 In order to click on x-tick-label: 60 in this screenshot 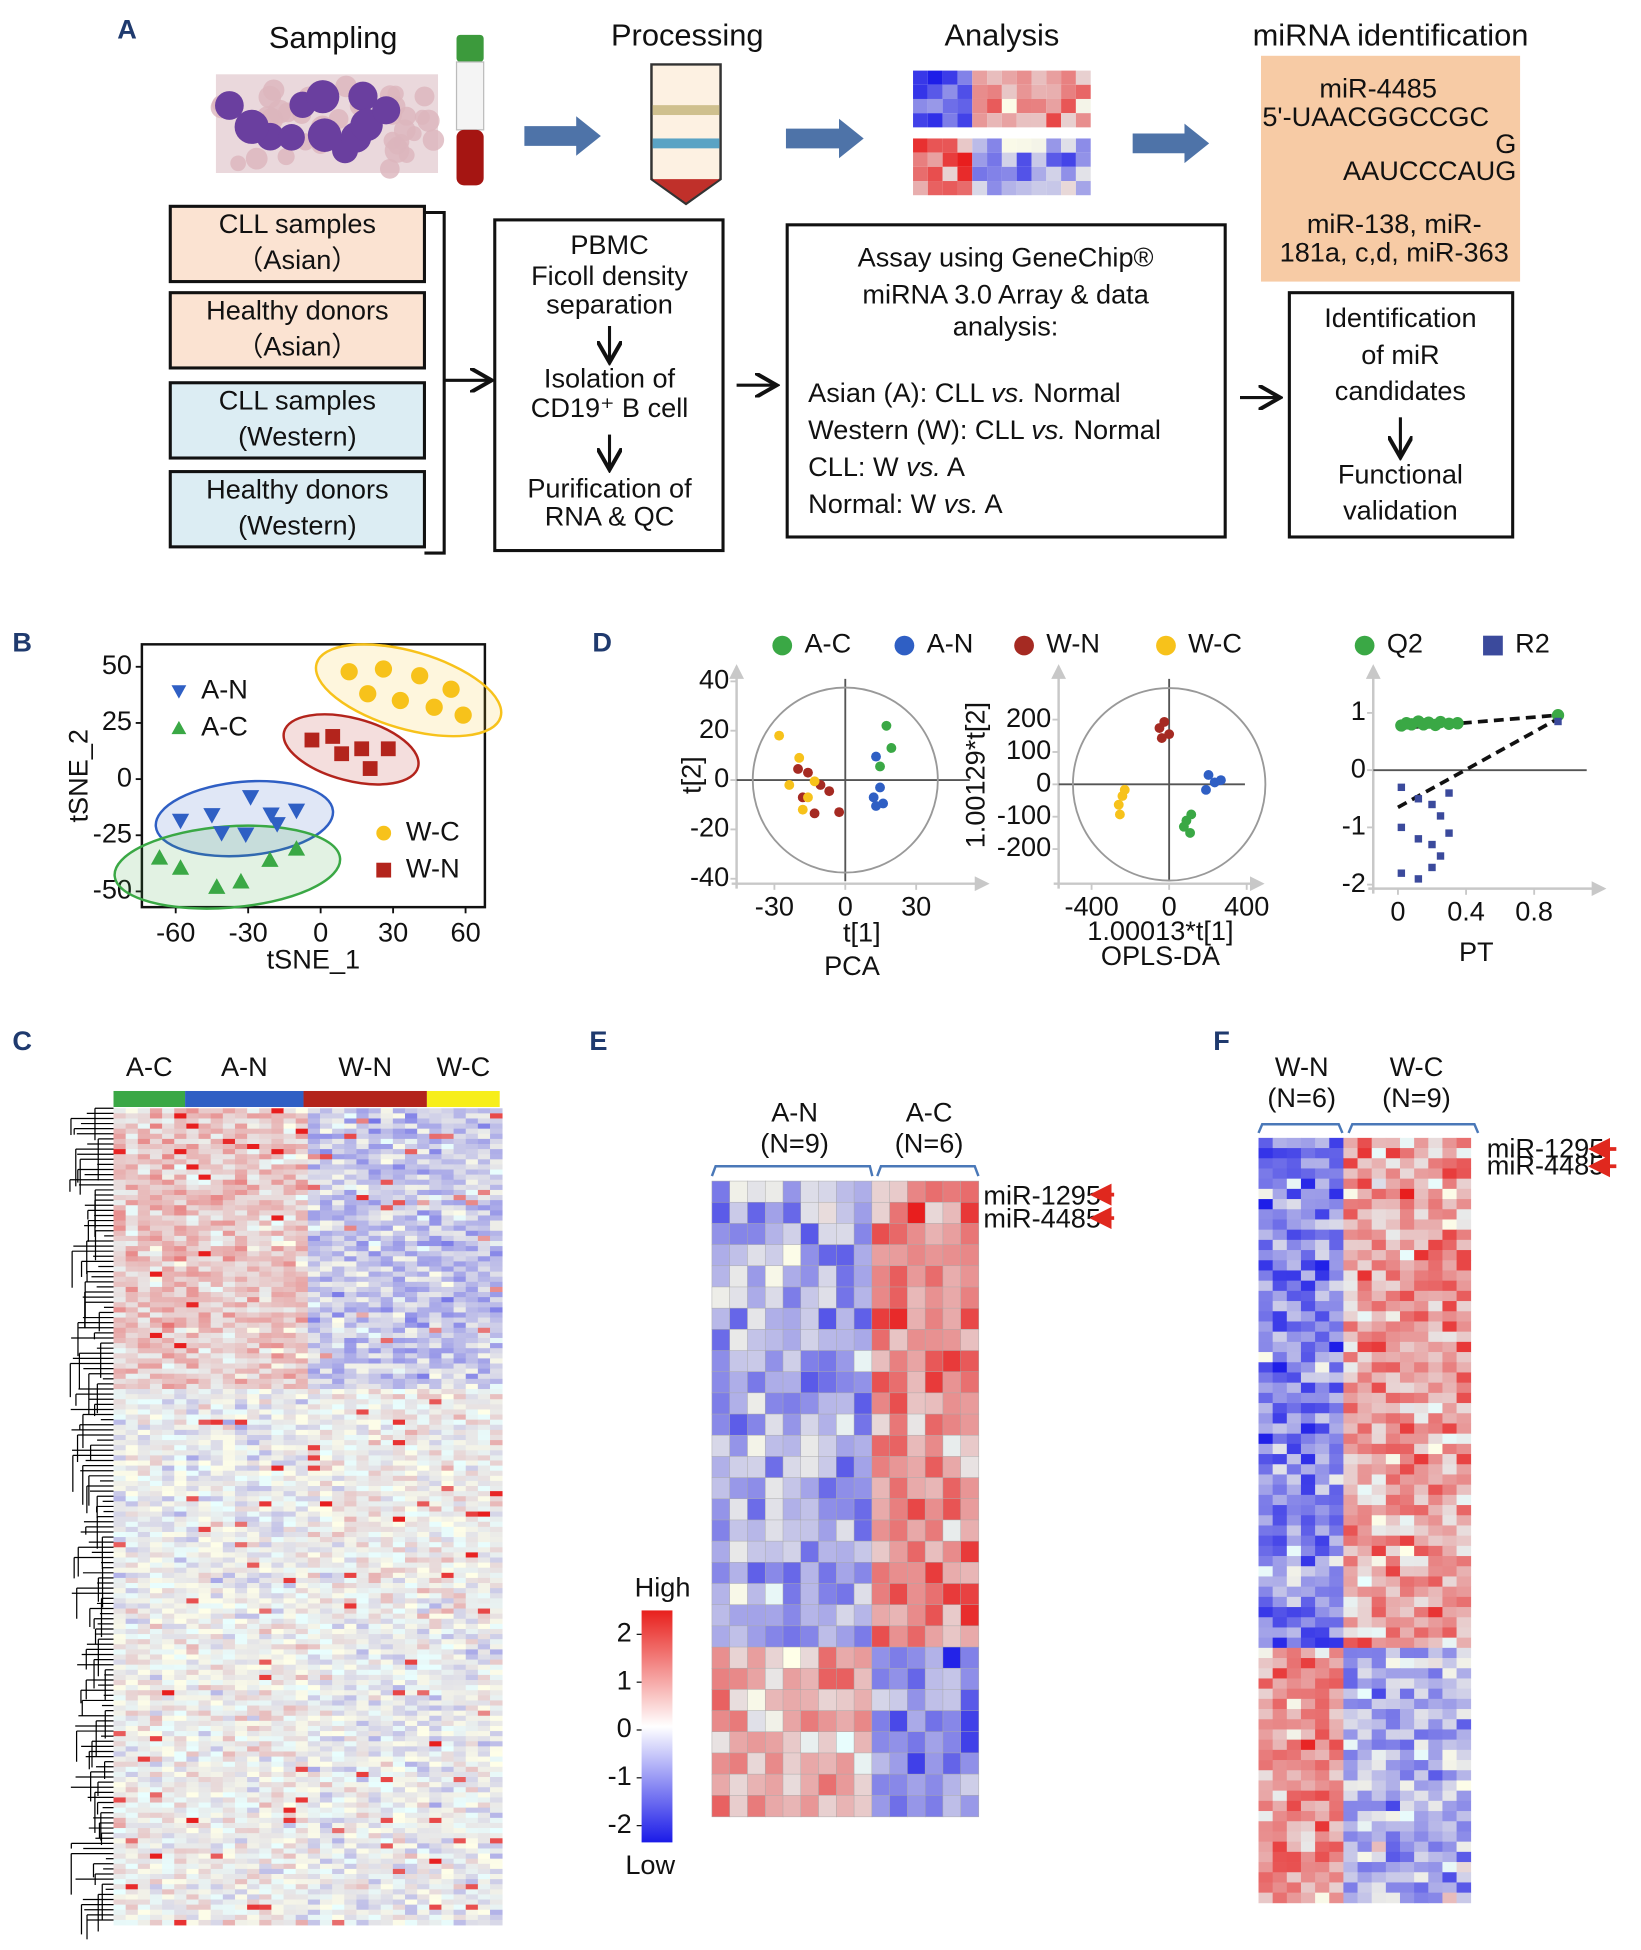, I will do `click(465, 931)`.